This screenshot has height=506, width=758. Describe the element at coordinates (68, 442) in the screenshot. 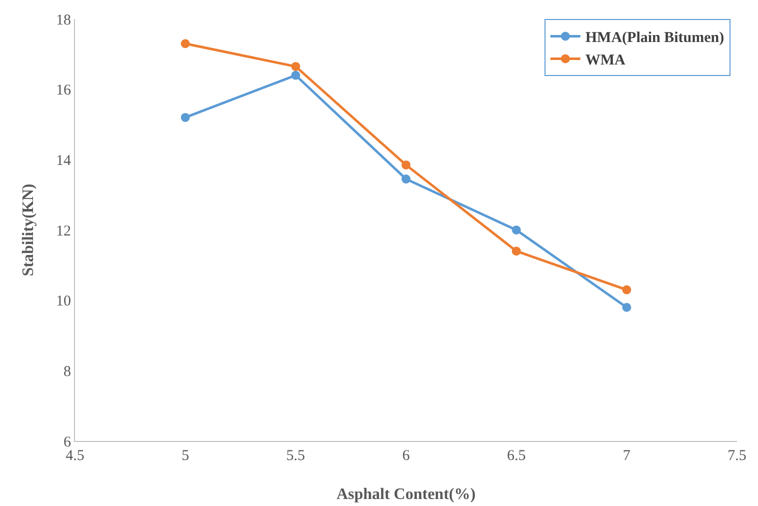

I see `y-tick-label: 6` at that location.